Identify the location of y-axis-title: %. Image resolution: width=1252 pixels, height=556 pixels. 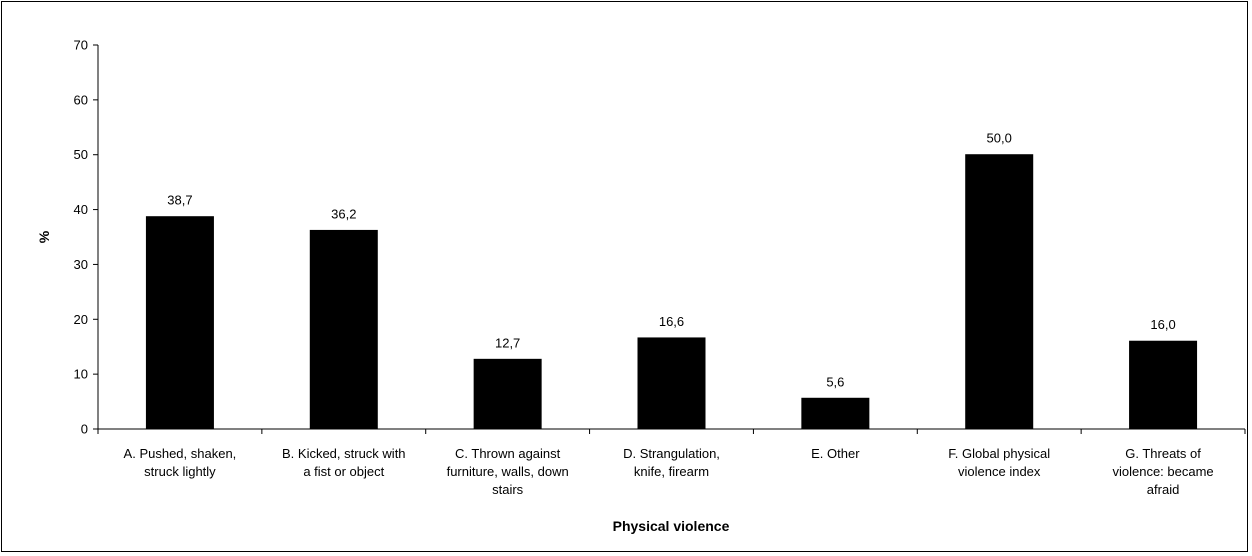
(44, 236).